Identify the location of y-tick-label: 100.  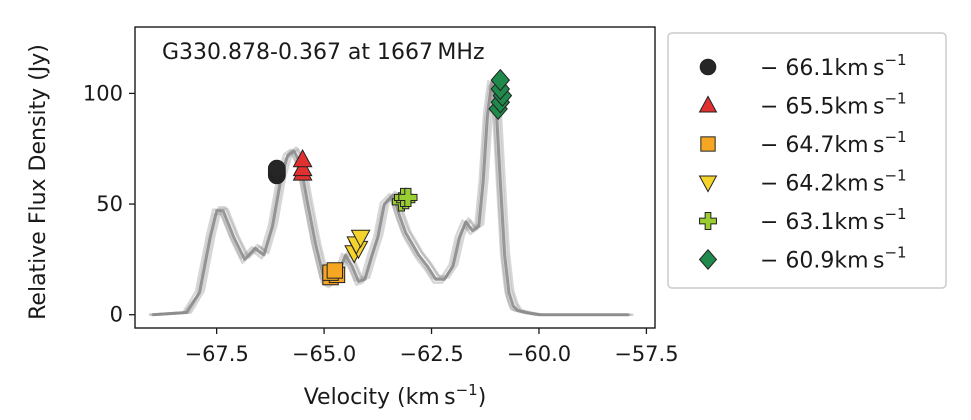
(103, 93).